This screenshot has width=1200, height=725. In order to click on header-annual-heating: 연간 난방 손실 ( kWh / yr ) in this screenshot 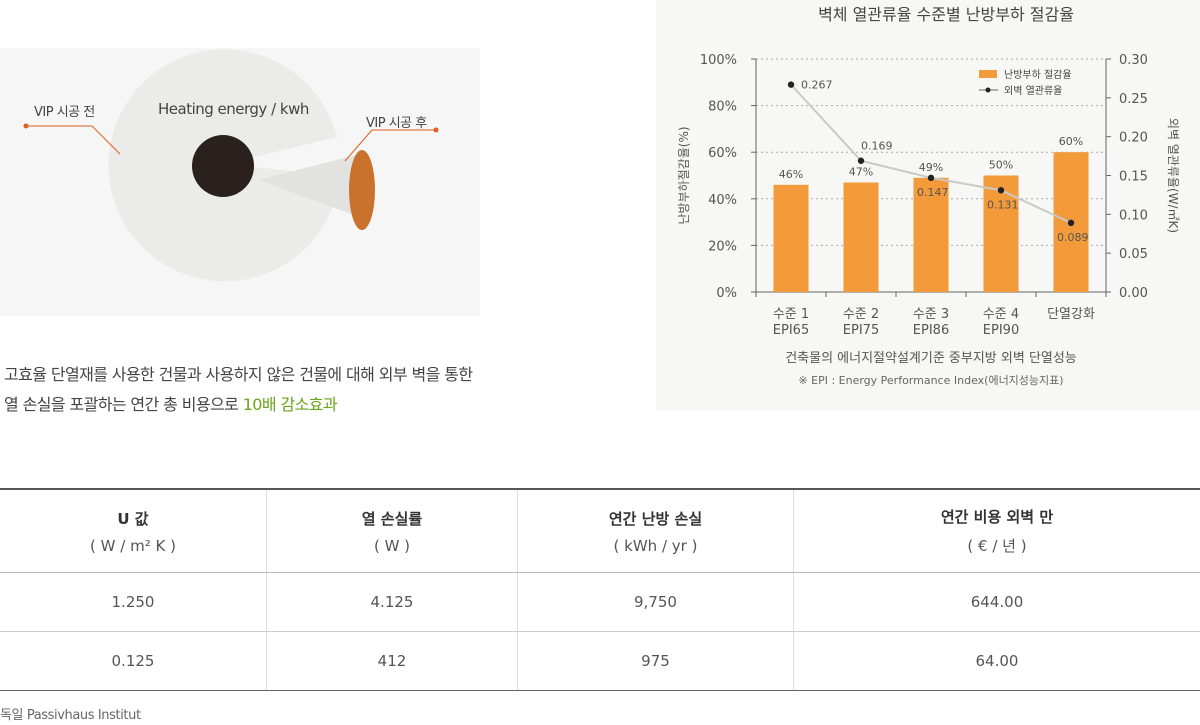, I will do `click(655, 530)`.